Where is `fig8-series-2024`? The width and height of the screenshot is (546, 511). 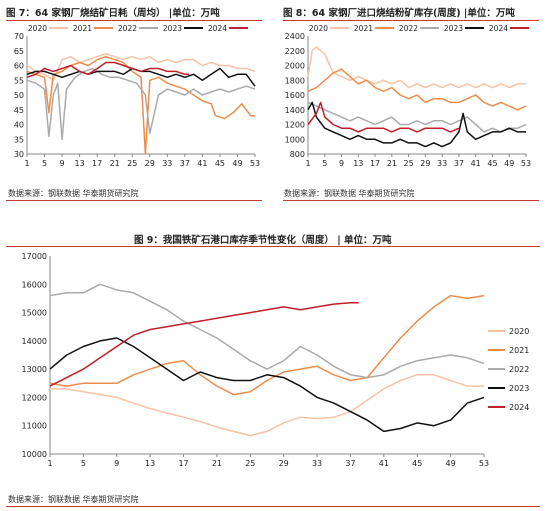
fig8-series-2024 is located at coordinates (383, 117).